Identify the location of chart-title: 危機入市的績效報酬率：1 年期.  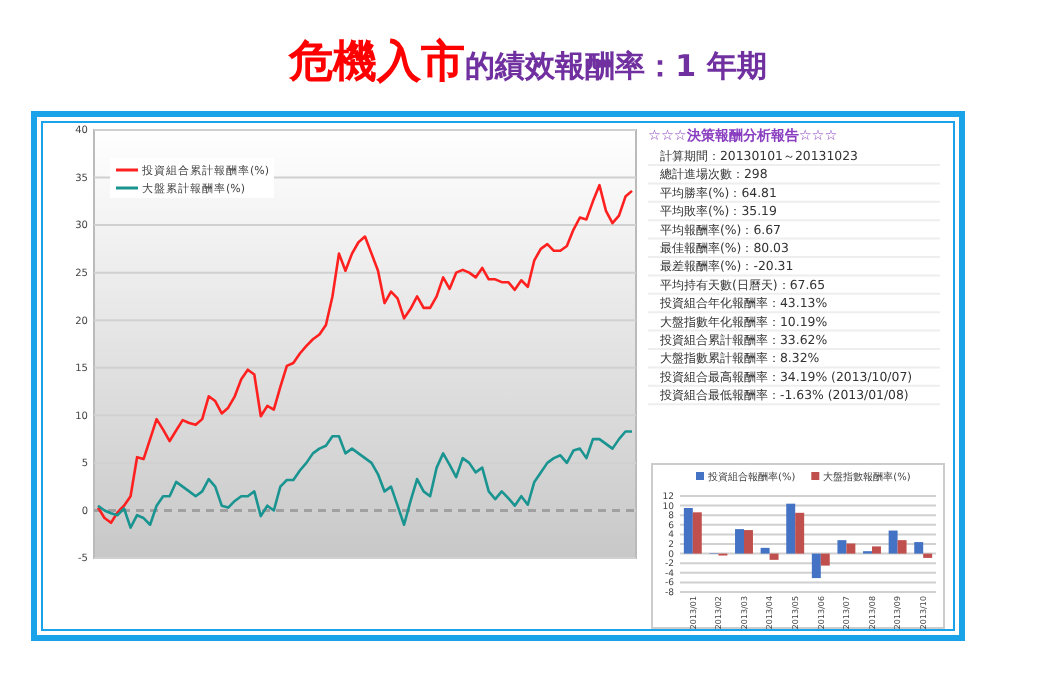
(527, 62).